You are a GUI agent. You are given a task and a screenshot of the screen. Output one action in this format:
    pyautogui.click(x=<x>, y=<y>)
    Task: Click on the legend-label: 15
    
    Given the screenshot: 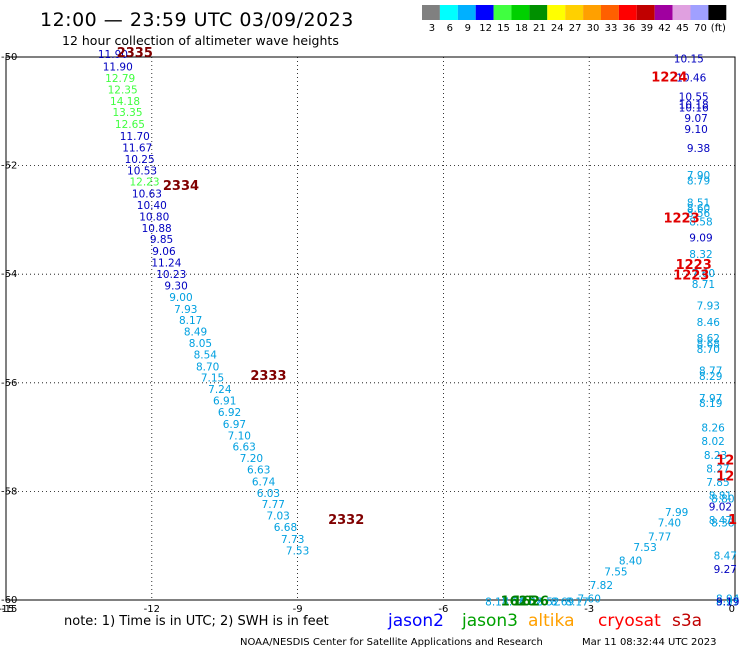 What is the action you would take?
    pyautogui.click(x=503, y=28)
    